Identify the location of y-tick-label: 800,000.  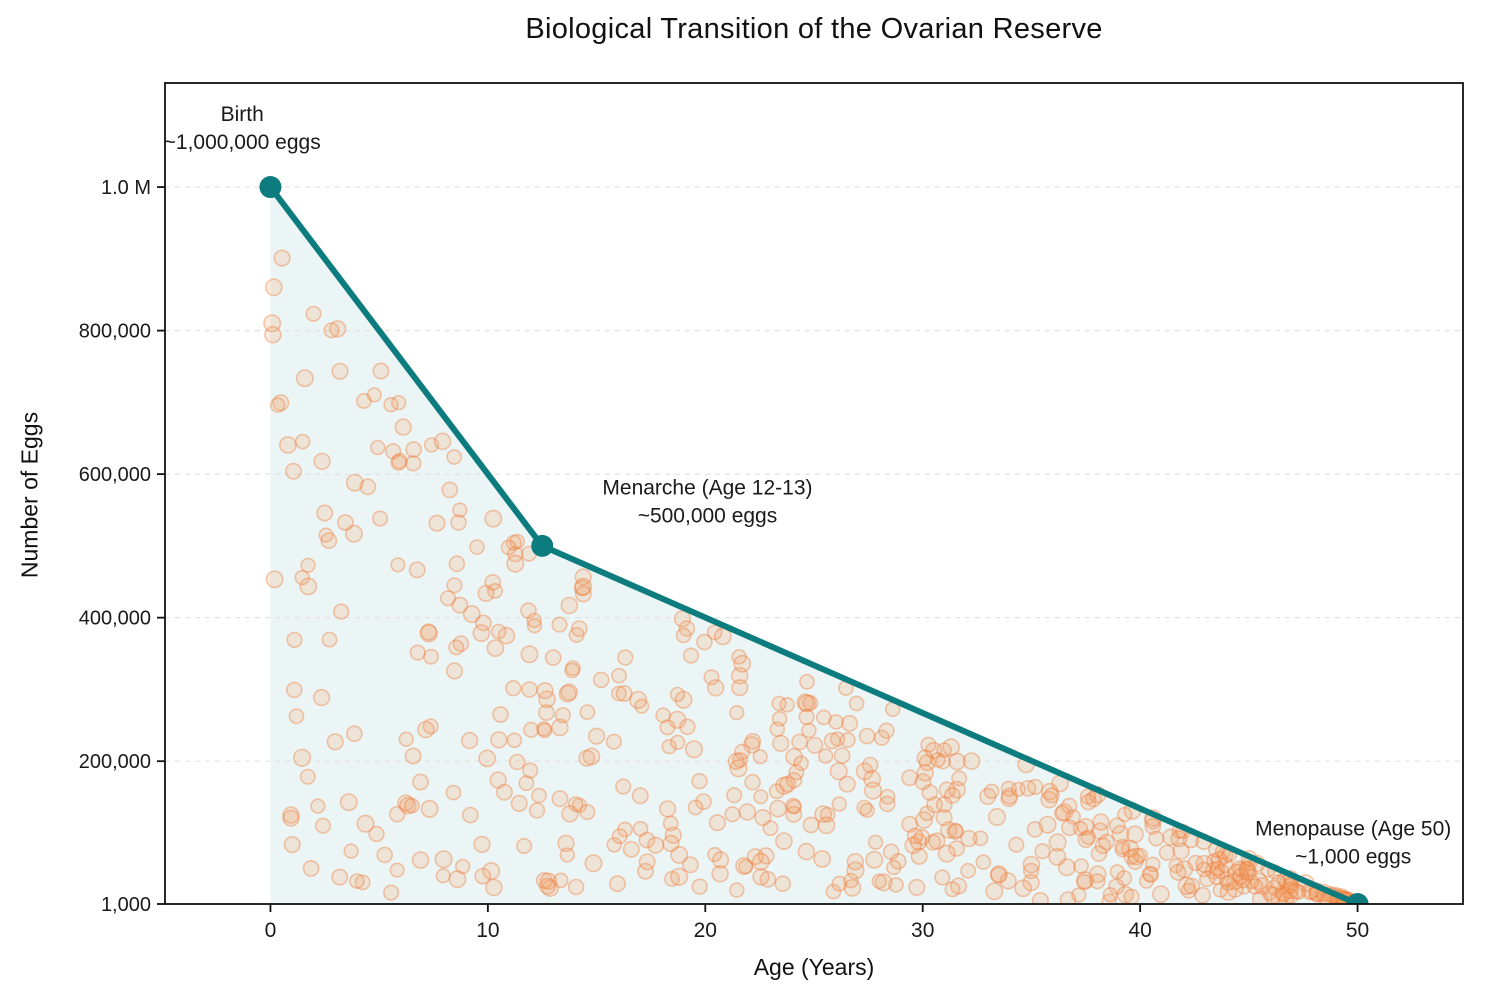
(115, 332).